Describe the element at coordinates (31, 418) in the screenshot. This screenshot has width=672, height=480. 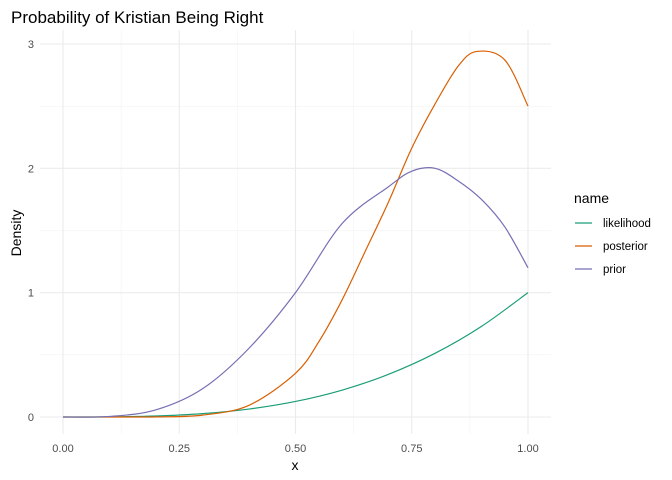
I see `y-tick-label: 0` at that location.